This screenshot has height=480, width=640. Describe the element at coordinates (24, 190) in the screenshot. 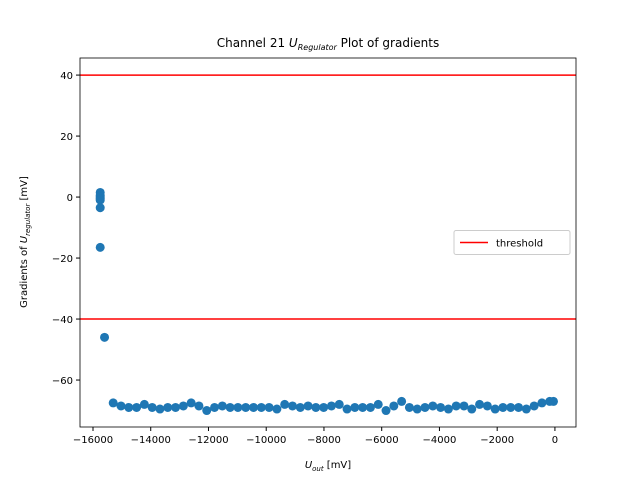

I see `ylabel-text: [mV]` at that location.